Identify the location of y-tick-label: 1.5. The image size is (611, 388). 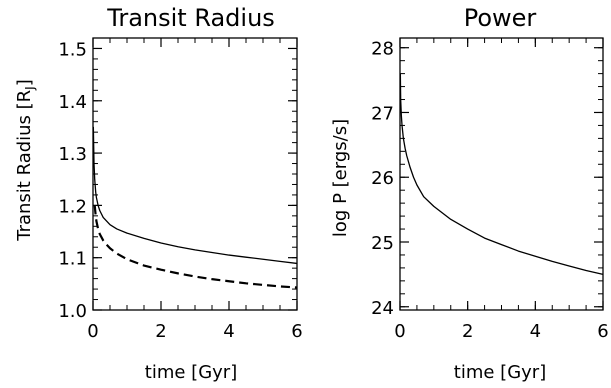
(72, 49).